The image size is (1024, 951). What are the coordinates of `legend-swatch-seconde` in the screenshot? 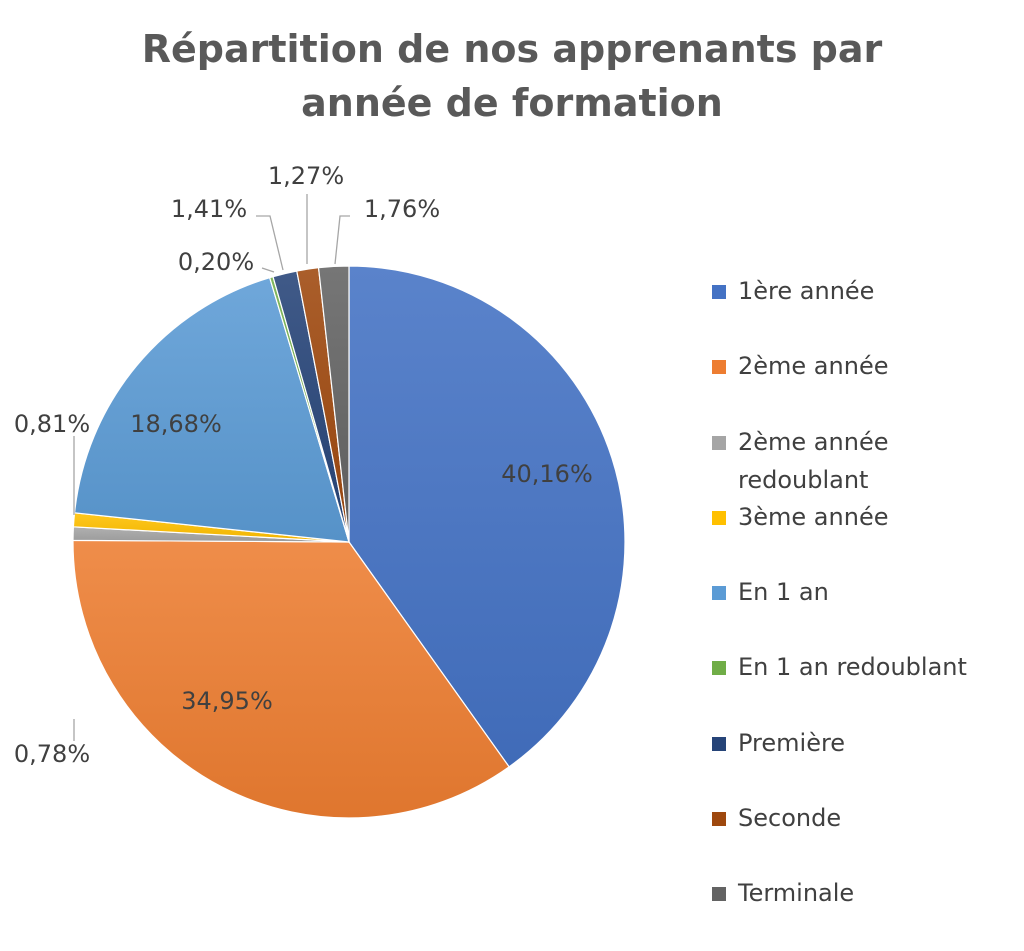 It's located at (719, 819).